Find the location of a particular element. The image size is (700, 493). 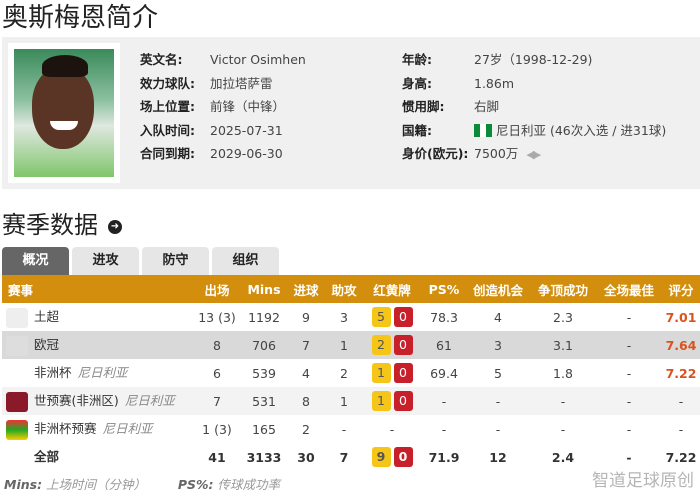

info-row: 合同到期: 2029-06-30 is located at coordinates (211, 154).